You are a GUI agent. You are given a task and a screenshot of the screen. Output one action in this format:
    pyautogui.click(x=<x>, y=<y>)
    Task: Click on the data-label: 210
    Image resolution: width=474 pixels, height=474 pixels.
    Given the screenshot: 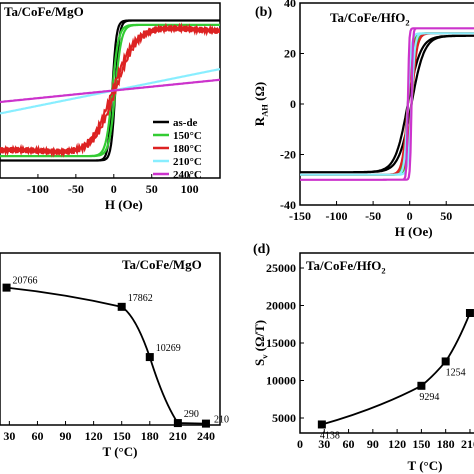 What is the action you would take?
    pyautogui.click(x=221, y=420)
    